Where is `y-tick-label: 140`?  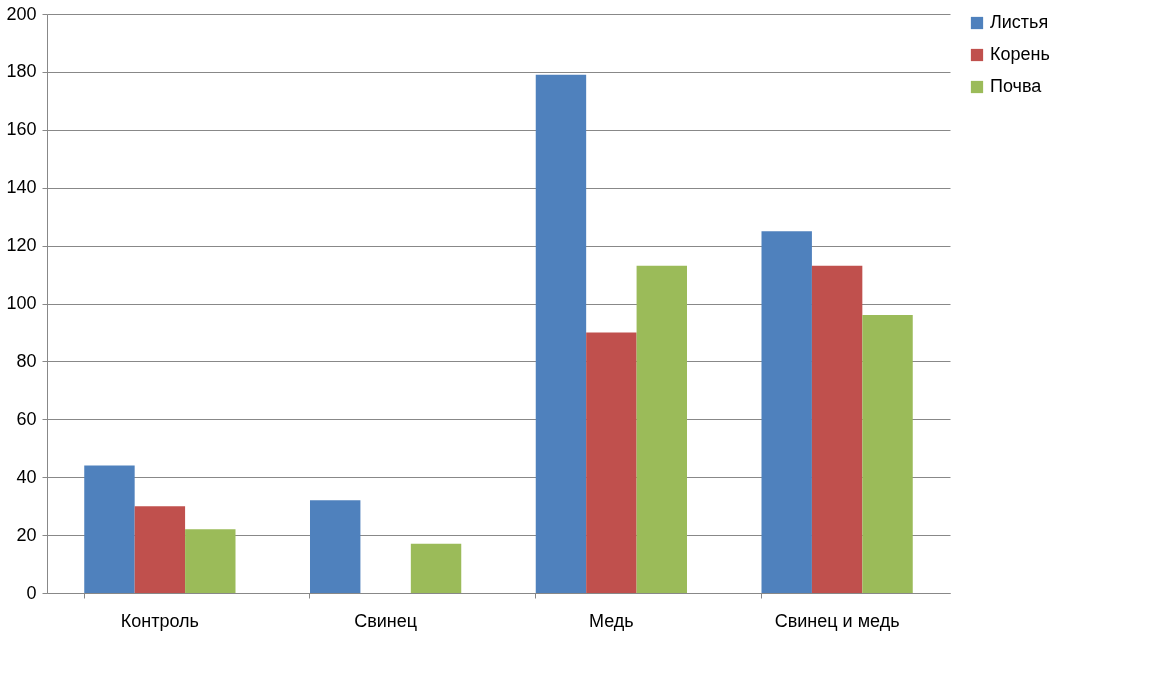
y-tick-label: 140 is located at coordinates (21, 187).